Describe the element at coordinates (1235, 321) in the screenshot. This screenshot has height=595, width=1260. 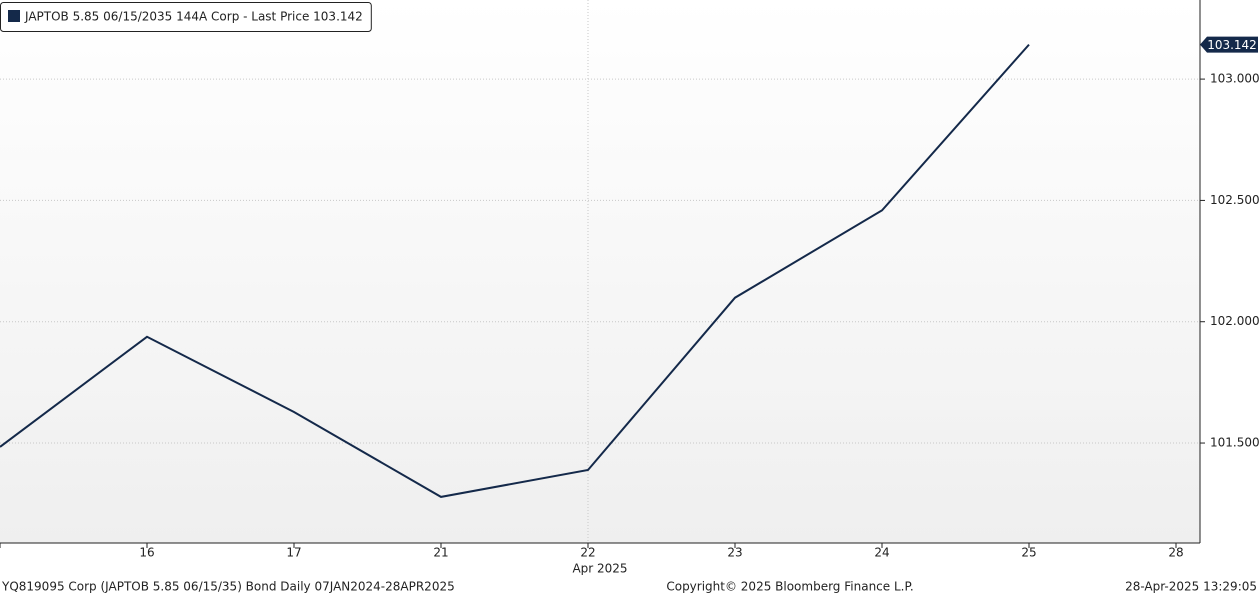
I see `y-tick-label: 102.000` at that location.